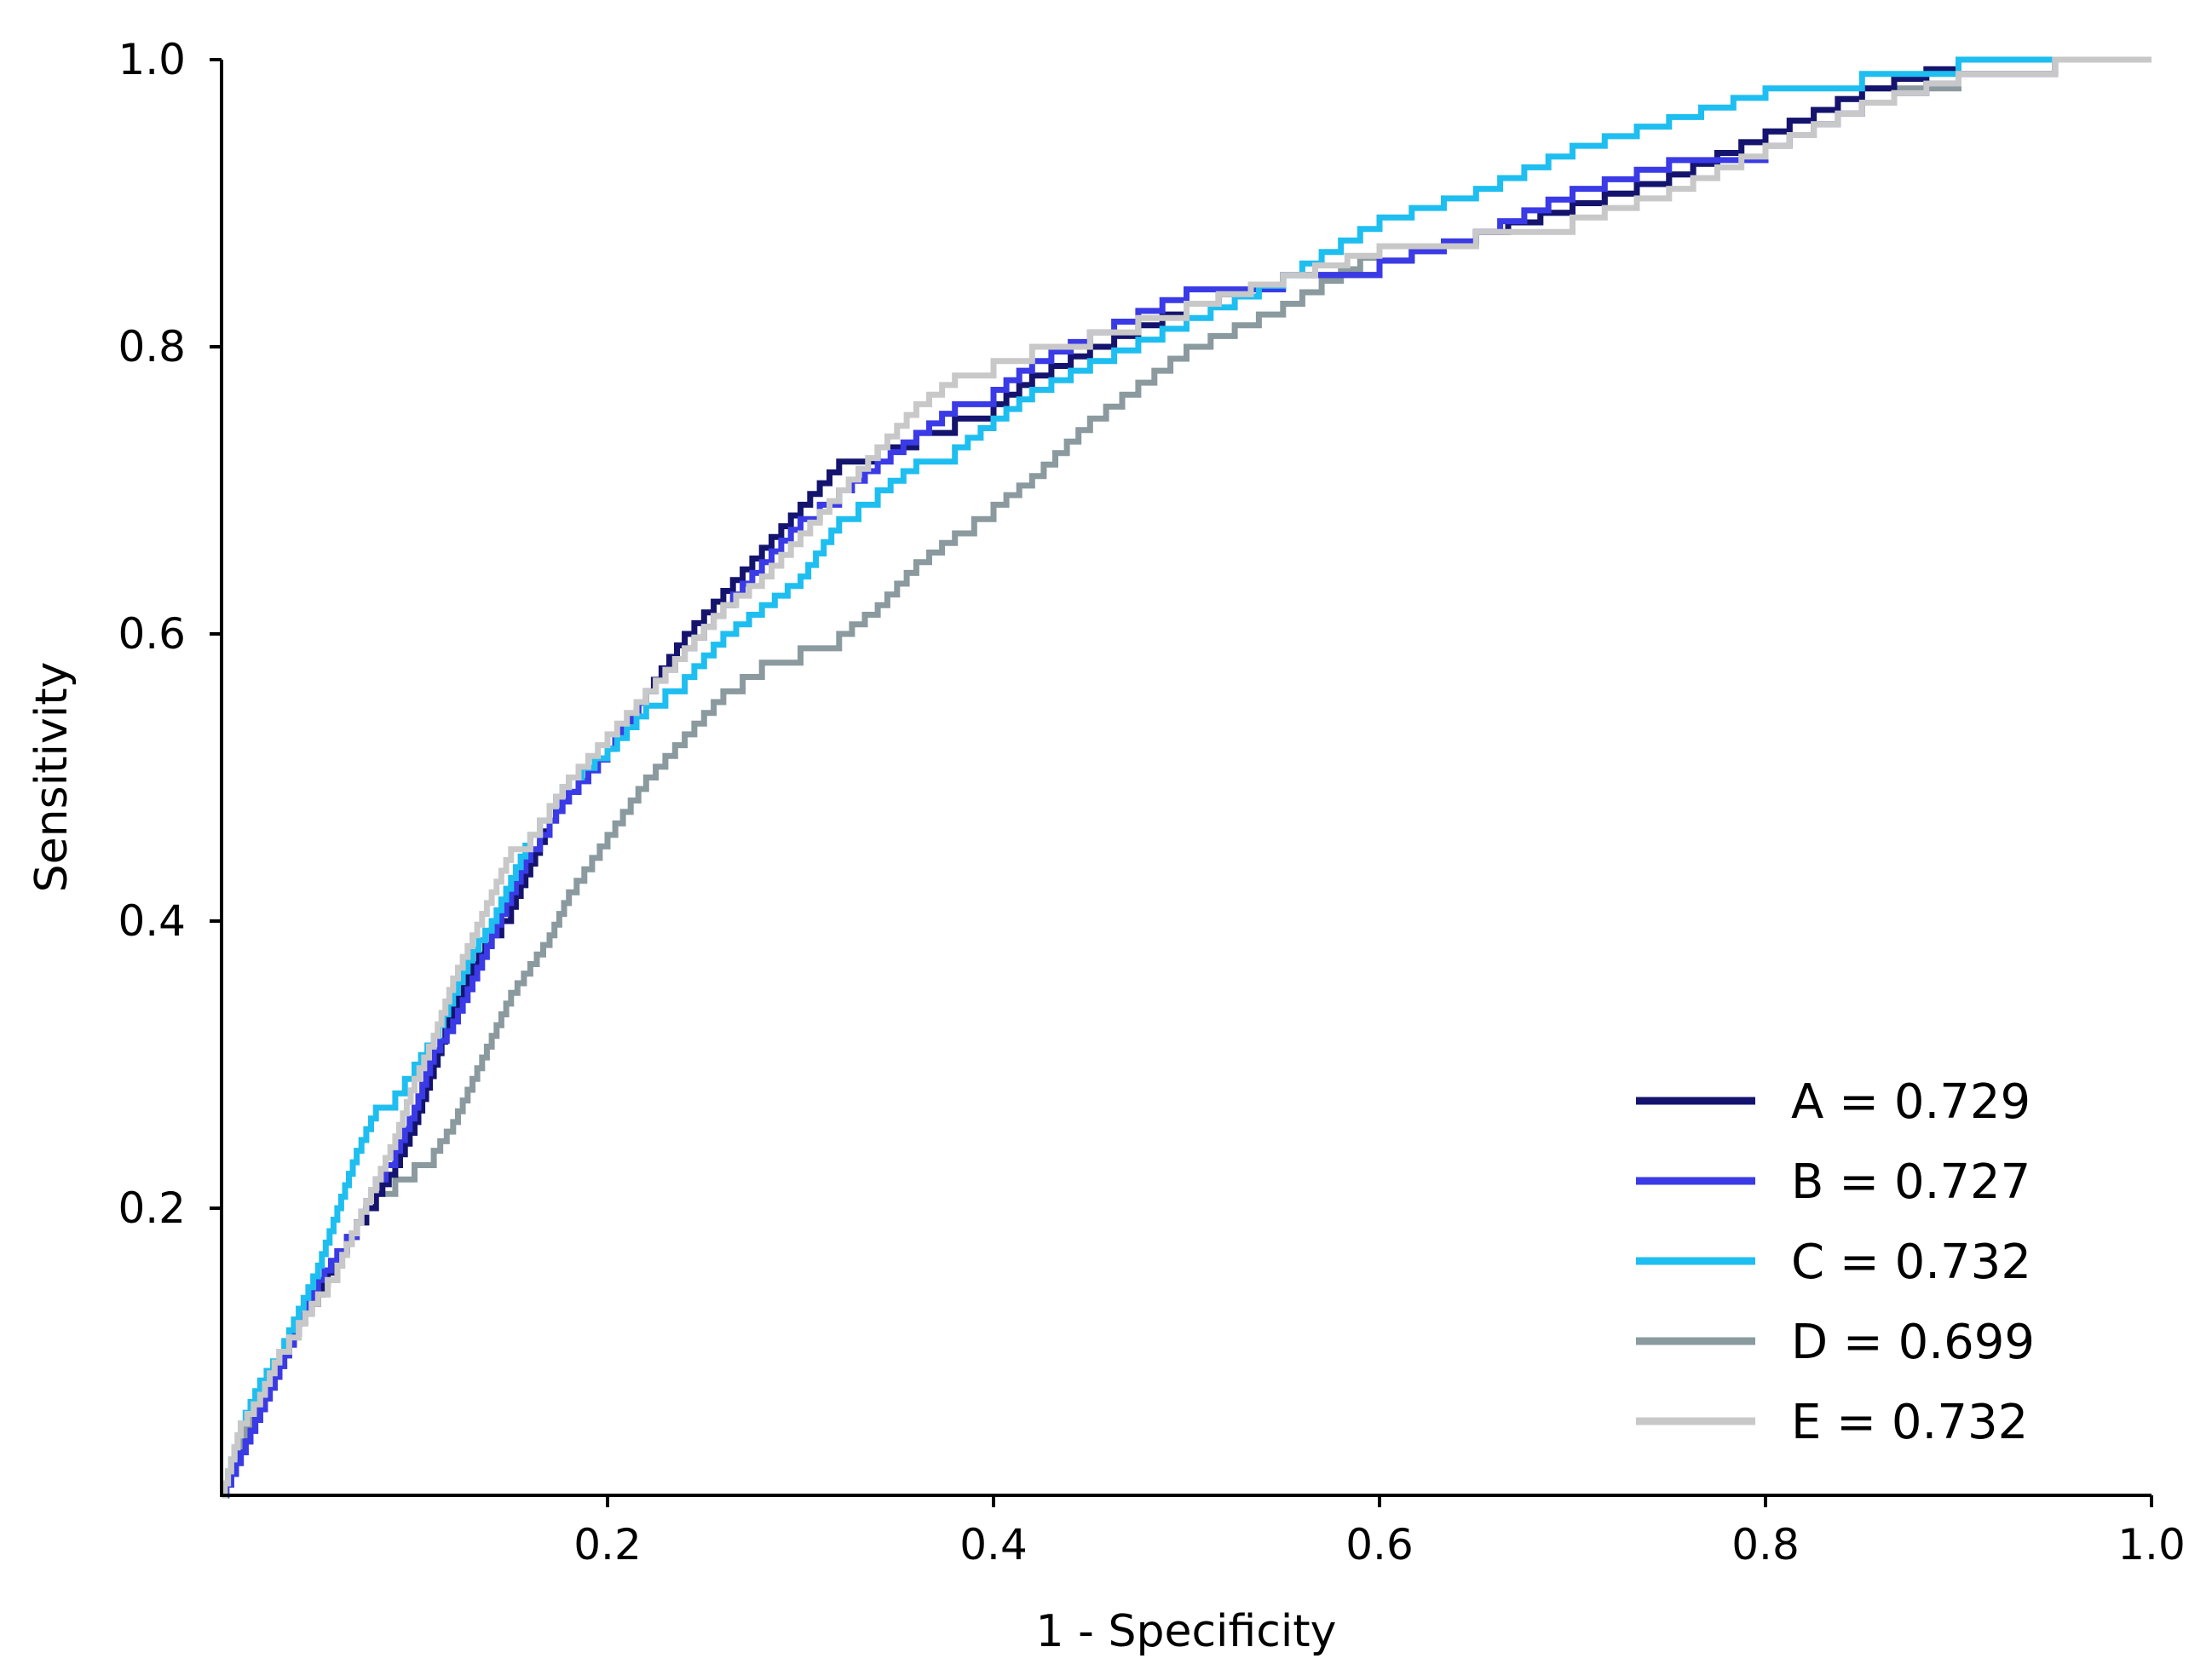  Describe the element at coordinates (1909, 1422) in the screenshot. I see `legend-label-e: E = 0.732` at that location.